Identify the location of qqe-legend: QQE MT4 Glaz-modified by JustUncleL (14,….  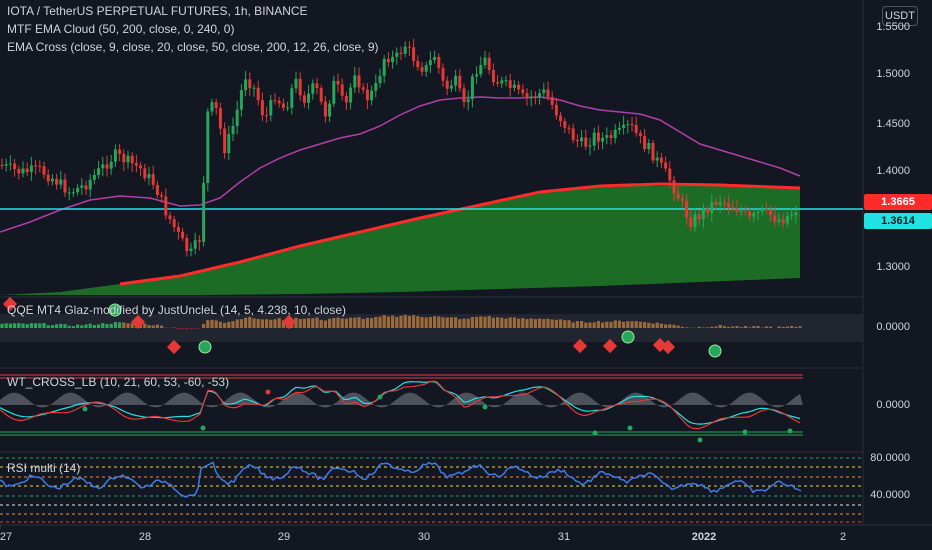
(177, 310).